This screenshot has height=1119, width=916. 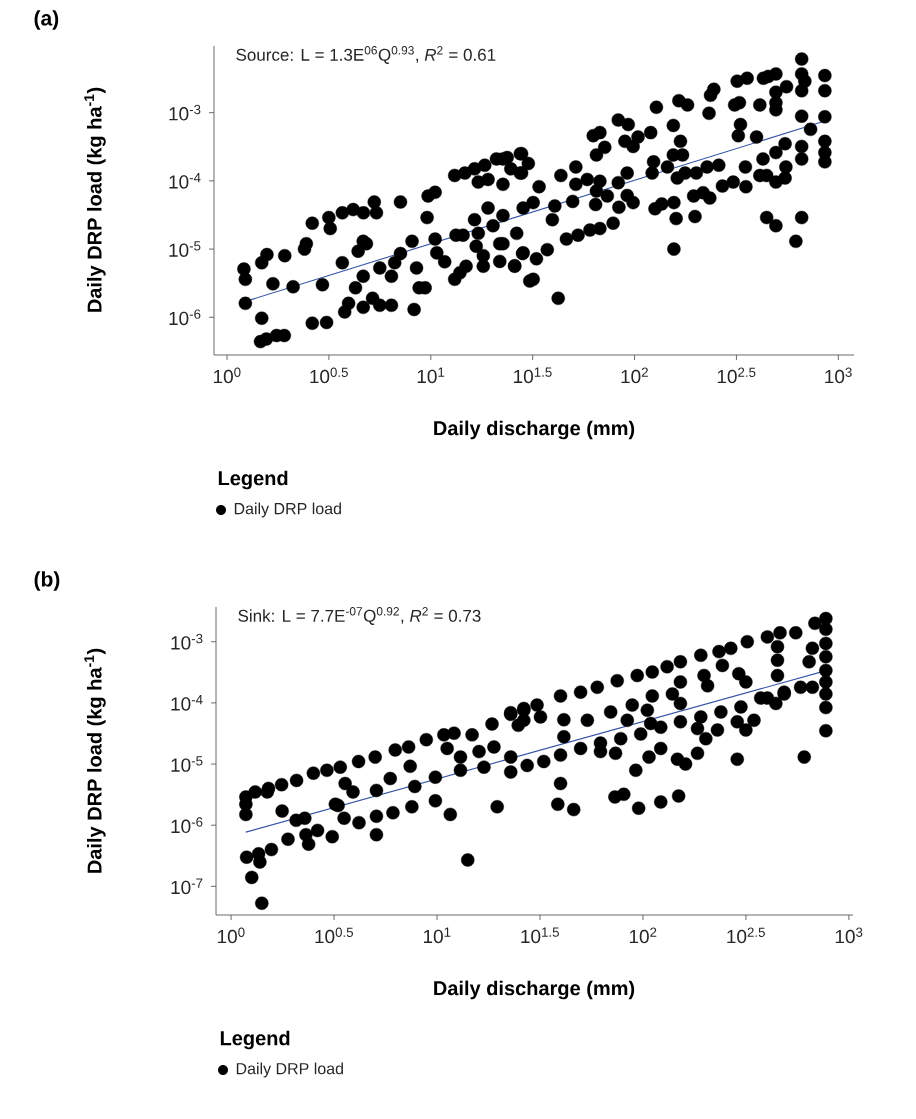 I want to click on y-tick-label: 10$^{-7}$, so click(x=187, y=886).